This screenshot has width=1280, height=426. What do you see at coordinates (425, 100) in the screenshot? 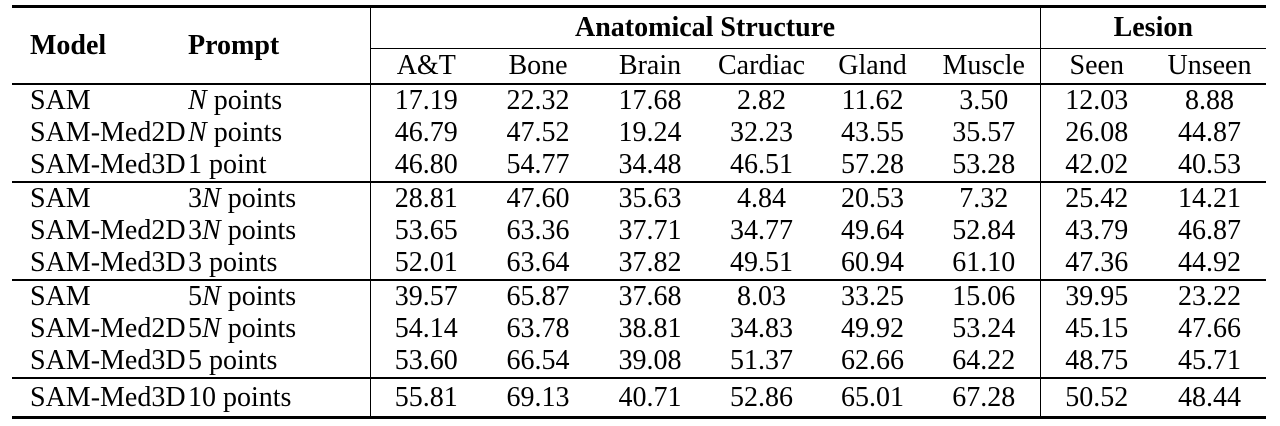
I see `value-cell: 17.19` at bounding box center [425, 100].